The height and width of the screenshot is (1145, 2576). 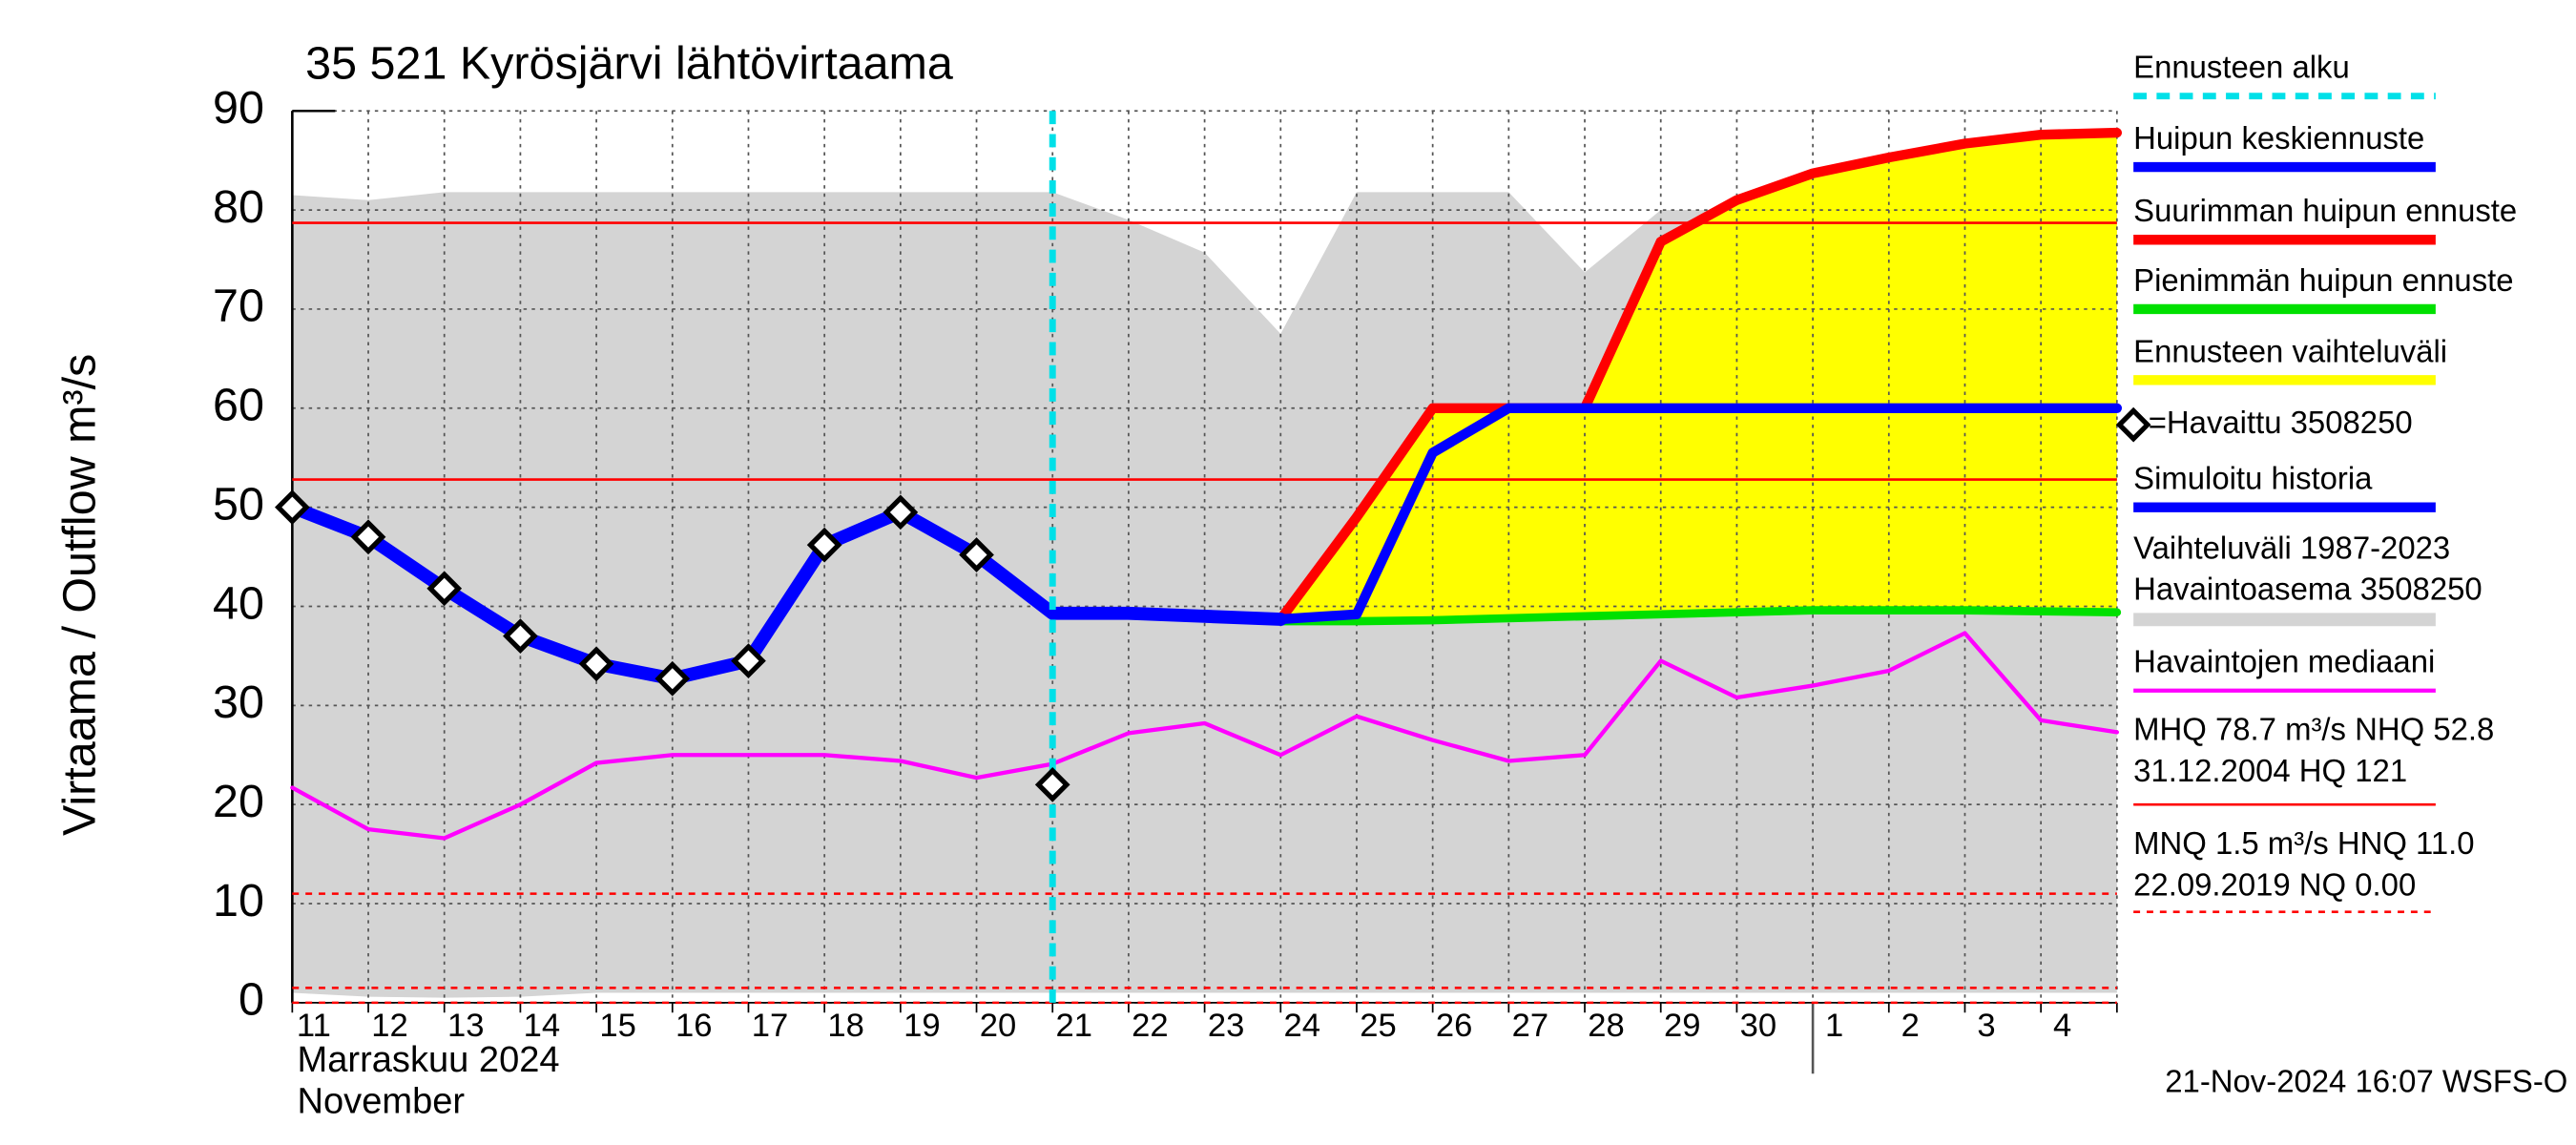 What do you see at coordinates (389, 1026) in the screenshot?
I see `x-tick-label: 12` at bounding box center [389, 1026].